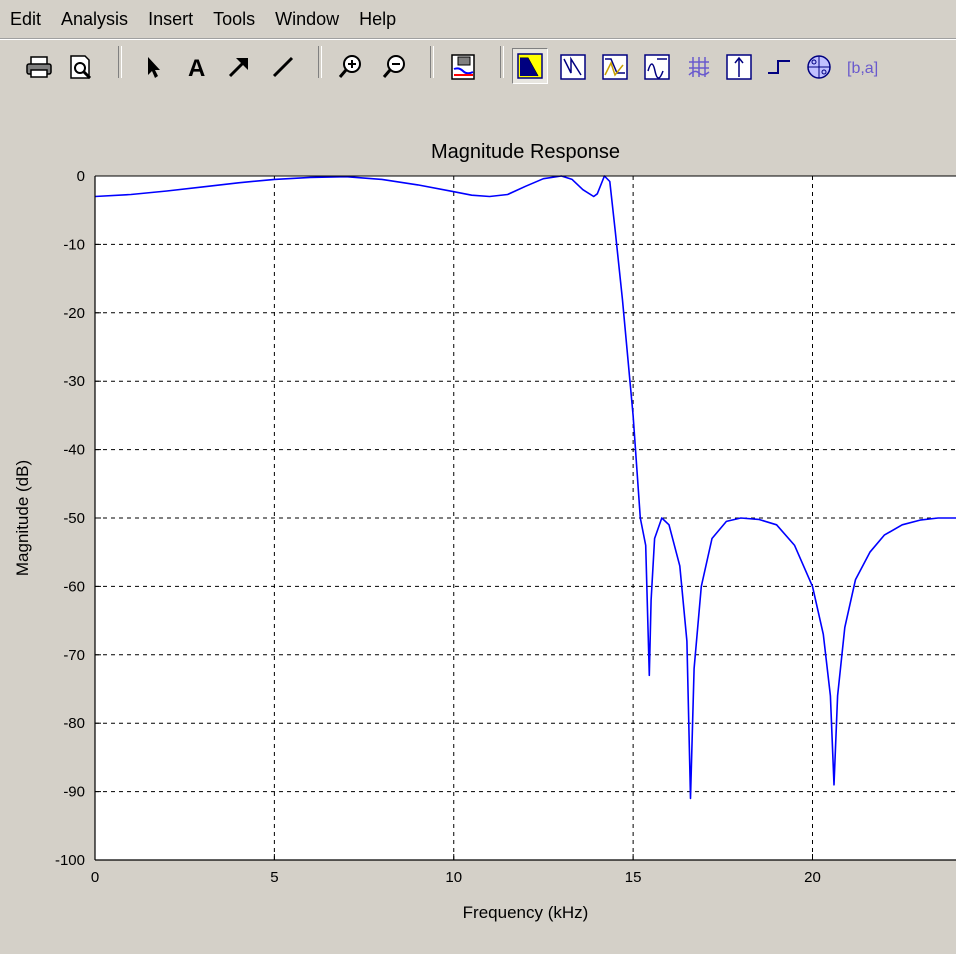  I want to click on filter-coefficients-icon: [b,a], so click(862, 68).